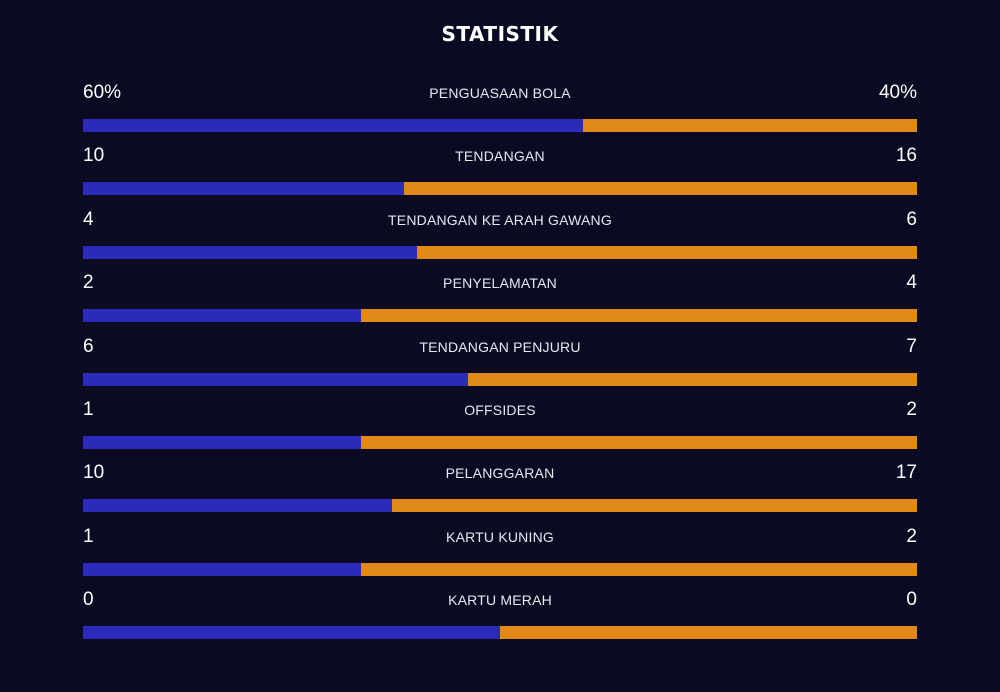 The width and height of the screenshot is (1000, 692). I want to click on stat-row-offsides: 1 OFFSIDES 2, so click(500, 428).